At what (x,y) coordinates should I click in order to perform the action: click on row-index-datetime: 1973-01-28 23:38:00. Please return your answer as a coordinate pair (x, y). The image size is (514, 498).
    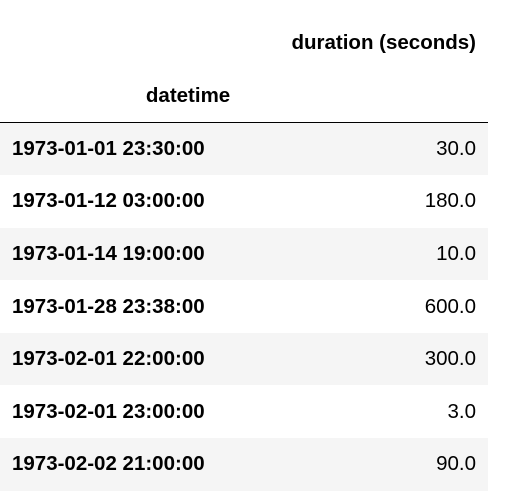
    Looking at the image, I should click on (108, 306).